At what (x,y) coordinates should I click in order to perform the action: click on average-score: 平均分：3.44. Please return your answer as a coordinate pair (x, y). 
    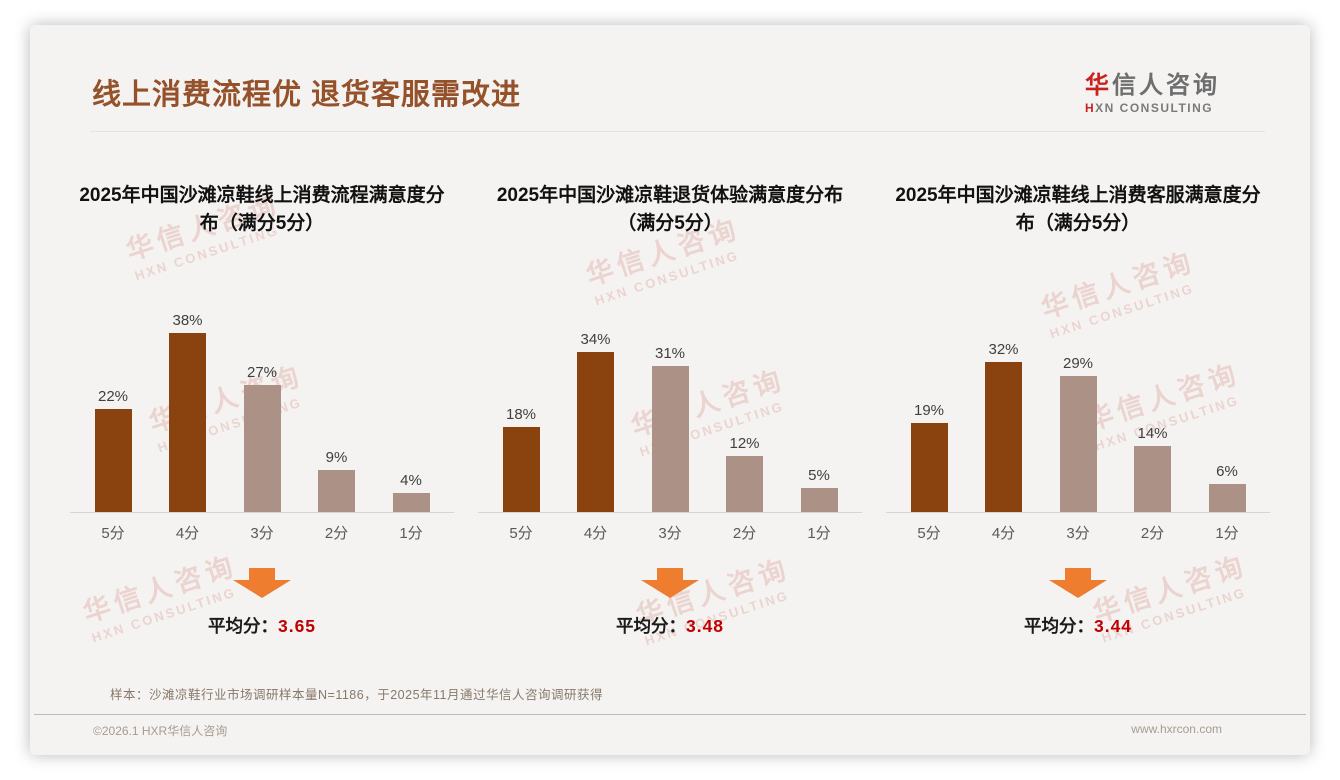
    Looking at the image, I should click on (1078, 625).